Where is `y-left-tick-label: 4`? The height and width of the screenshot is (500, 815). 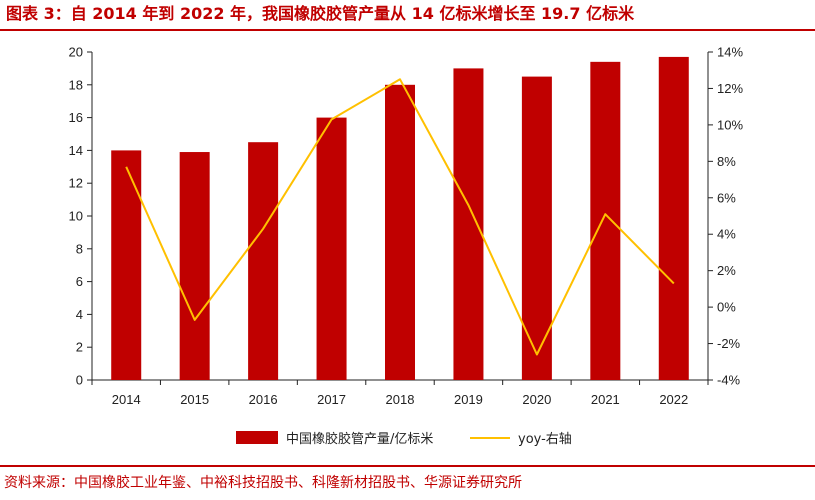
y-left-tick-label: 4 is located at coordinates (79, 314).